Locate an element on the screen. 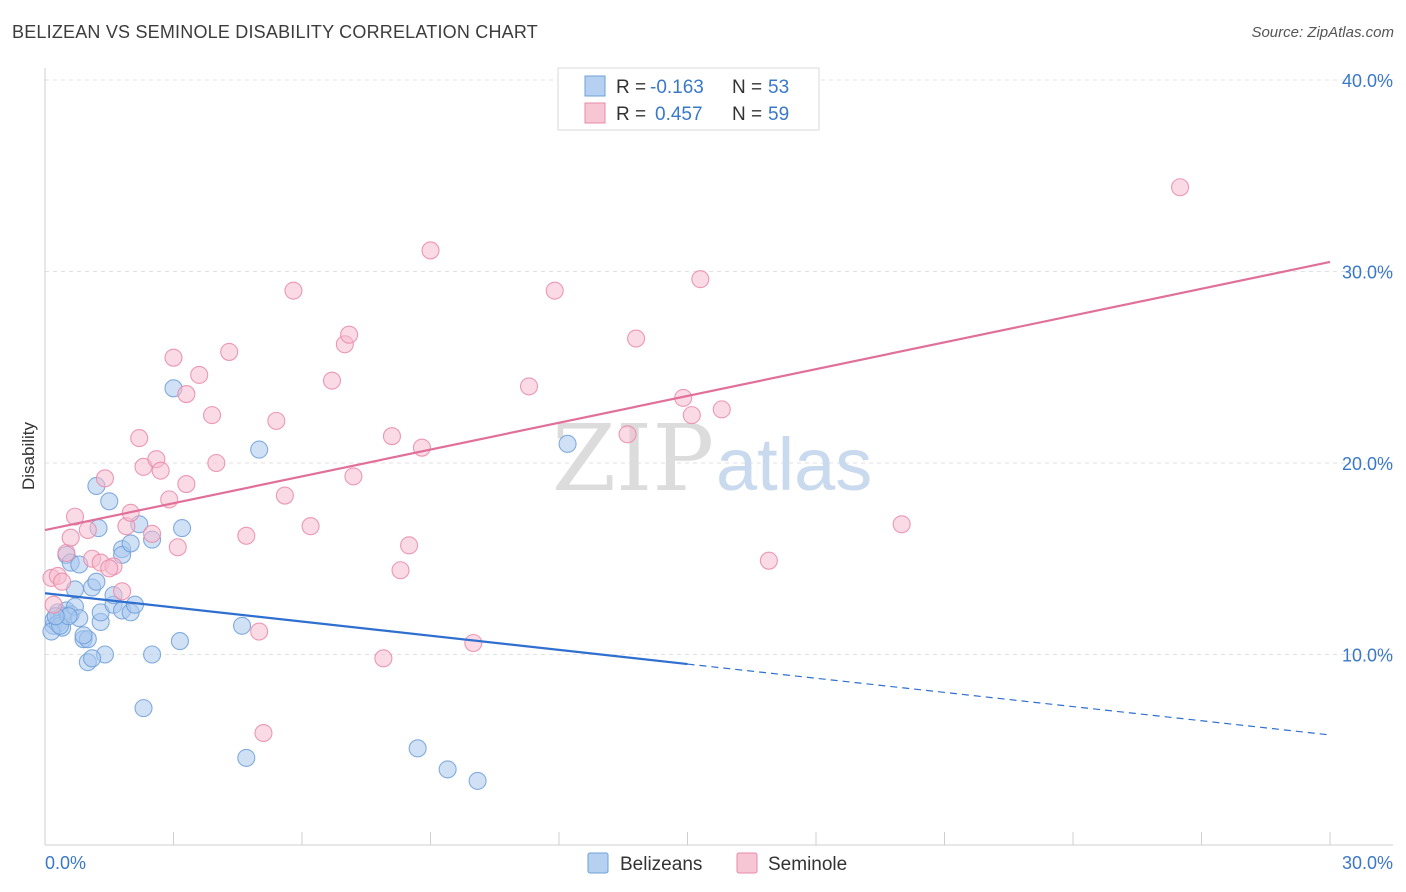  legend-belizeans-label: Belizeans is located at coordinates (661, 864).